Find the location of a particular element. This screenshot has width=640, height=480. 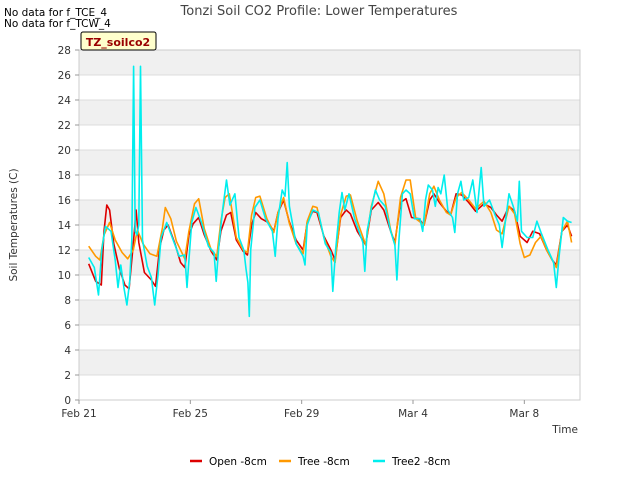

site-label-box: TZ_soilco2 is located at coordinates (118, 41).